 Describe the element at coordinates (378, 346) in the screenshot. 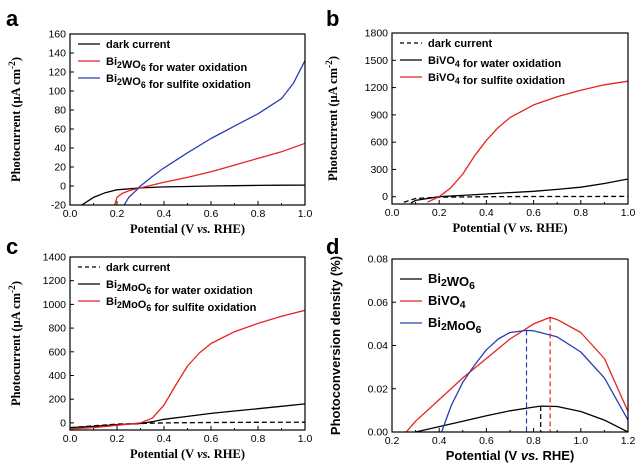

I see `y-tick-label: 0.04` at that location.